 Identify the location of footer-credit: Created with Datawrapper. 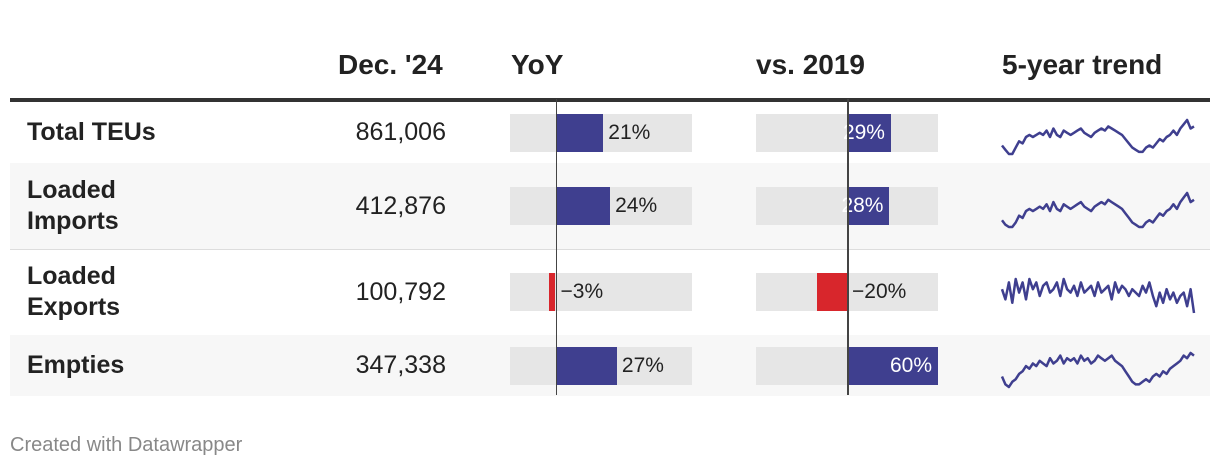
(126, 445).